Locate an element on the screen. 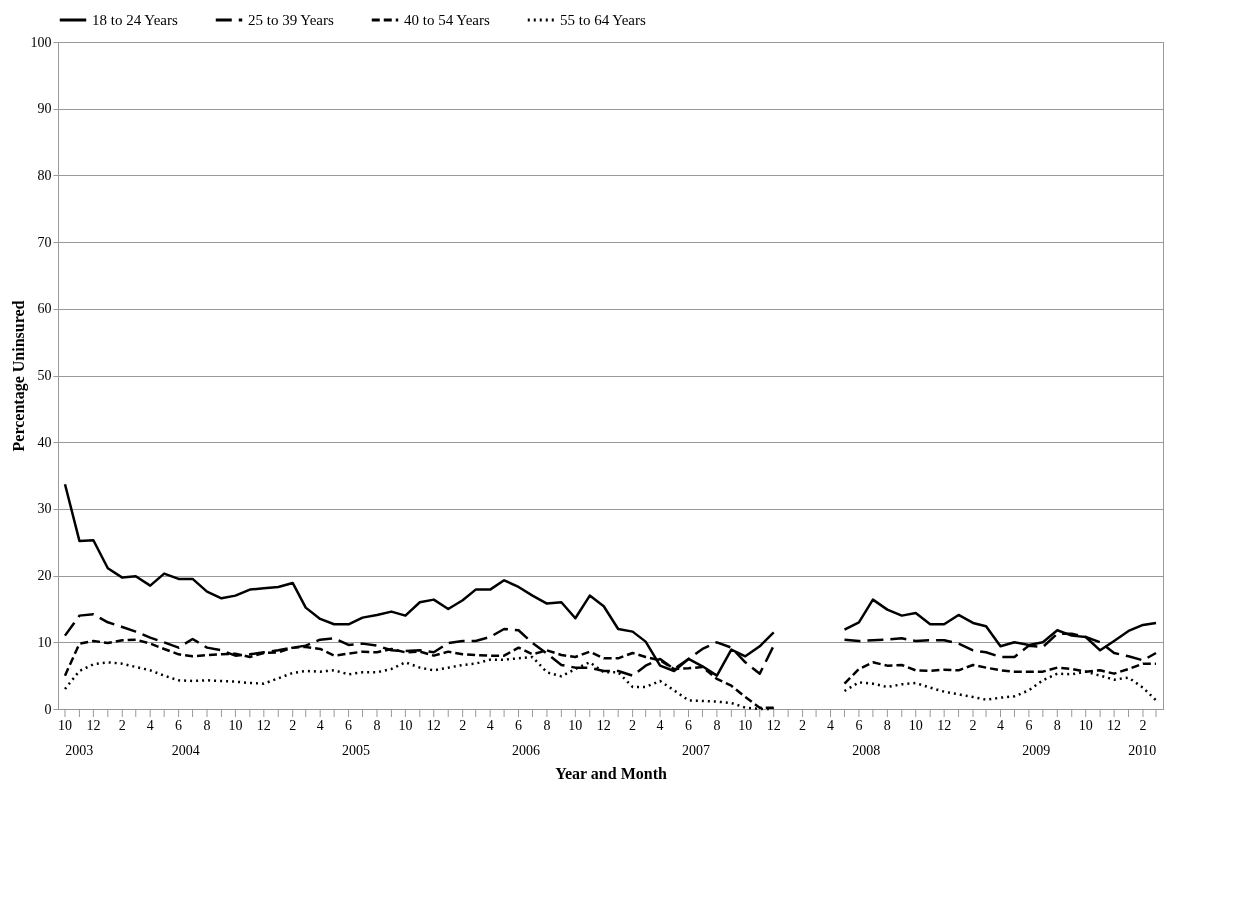  legend-label: 18 to 24 Years is located at coordinates (135, 20).